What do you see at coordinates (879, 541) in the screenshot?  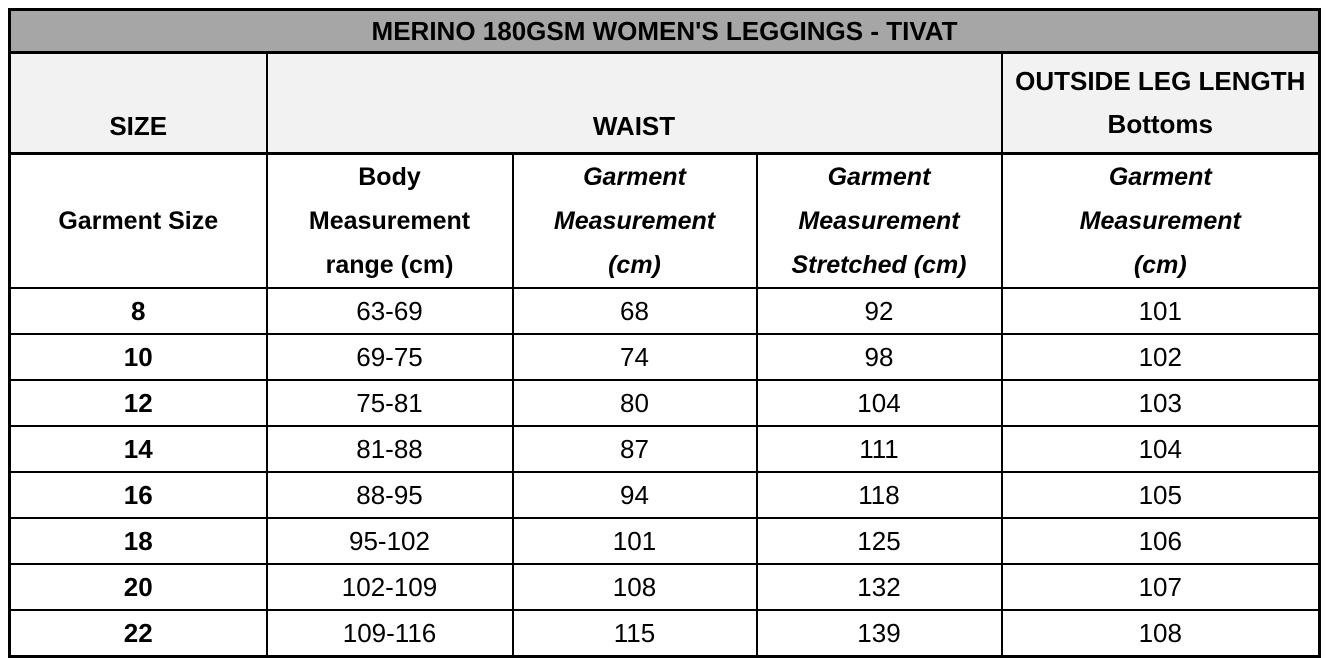 I see `stretched-measurement-cell: 125` at bounding box center [879, 541].